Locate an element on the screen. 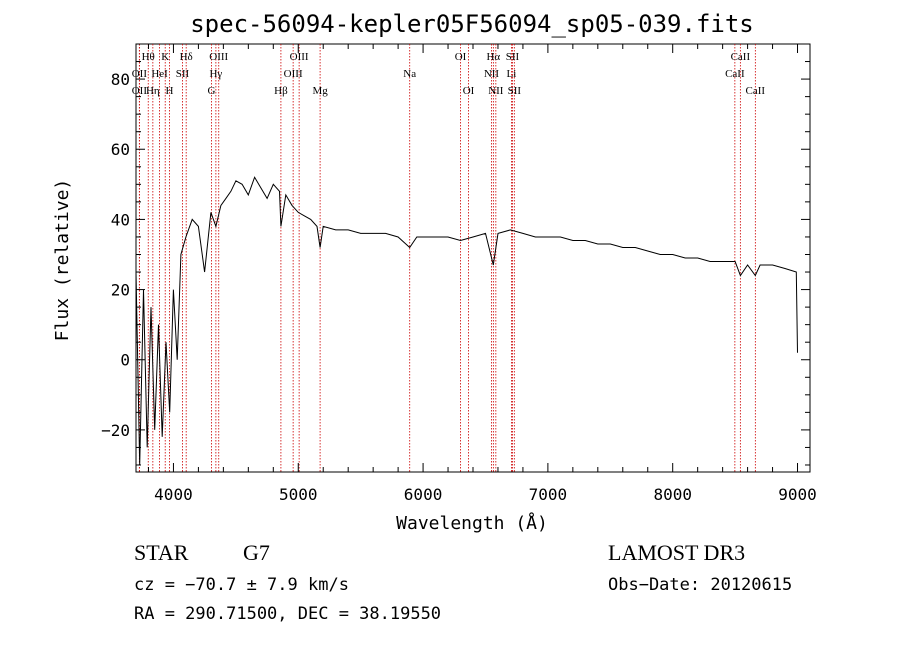  line-label-12: OIII is located at coordinates (299, 57).